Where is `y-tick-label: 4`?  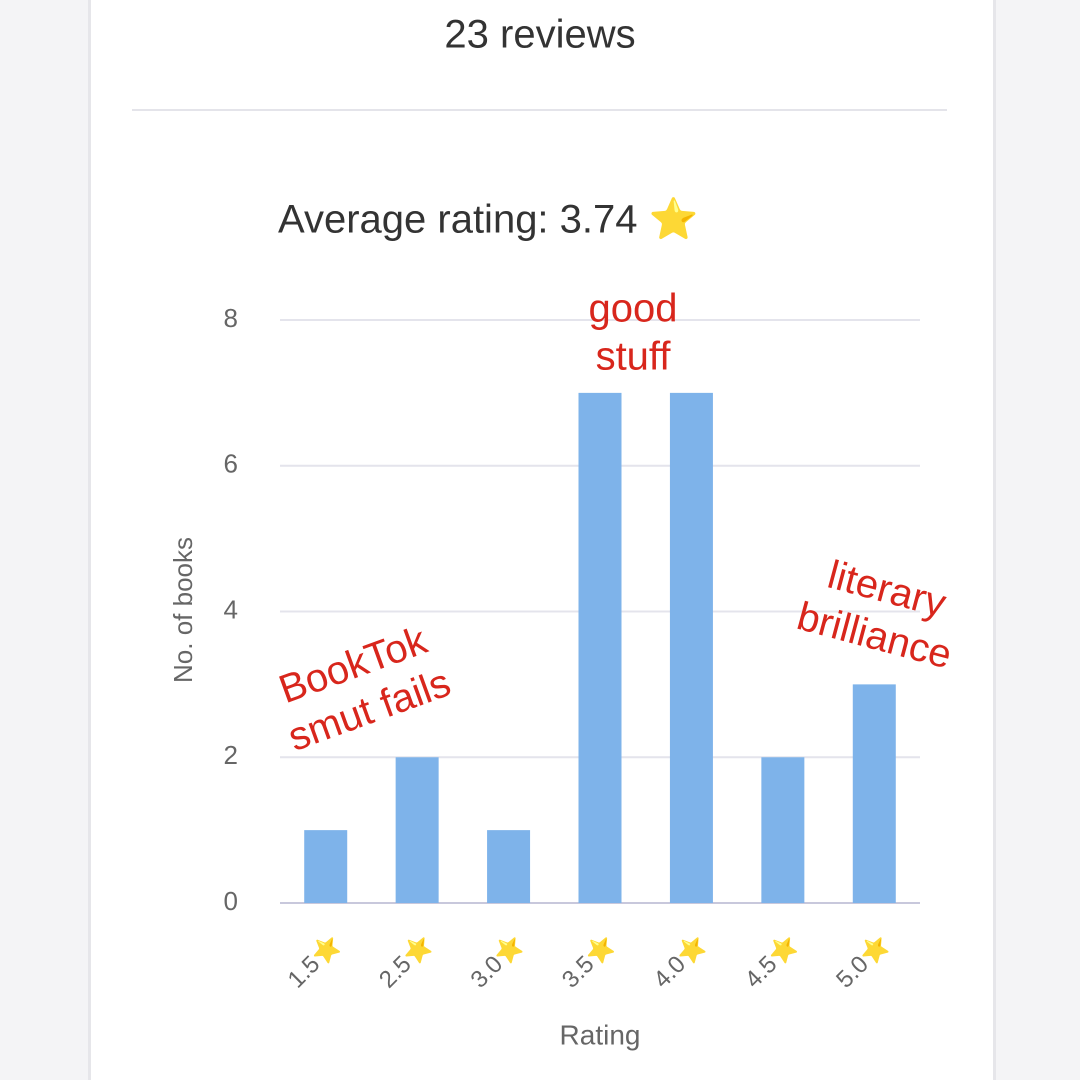
y-tick-label: 4 is located at coordinates (231, 609).